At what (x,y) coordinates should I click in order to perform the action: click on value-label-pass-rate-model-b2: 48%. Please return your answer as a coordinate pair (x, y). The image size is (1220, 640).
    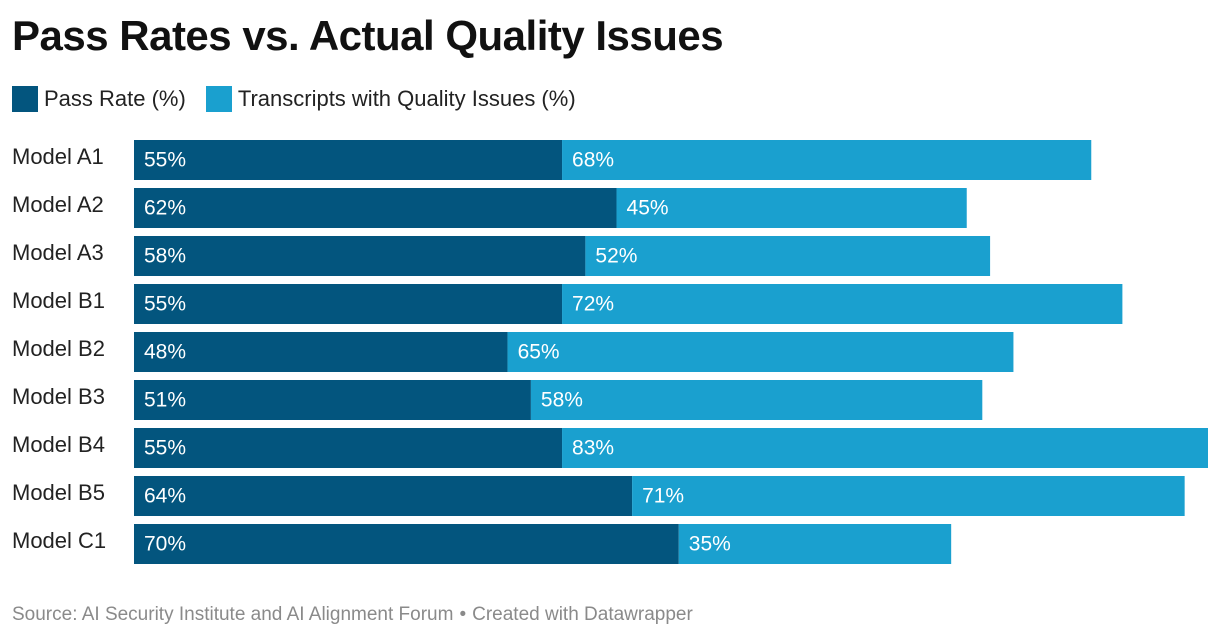
    Looking at the image, I should click on (165, 352).